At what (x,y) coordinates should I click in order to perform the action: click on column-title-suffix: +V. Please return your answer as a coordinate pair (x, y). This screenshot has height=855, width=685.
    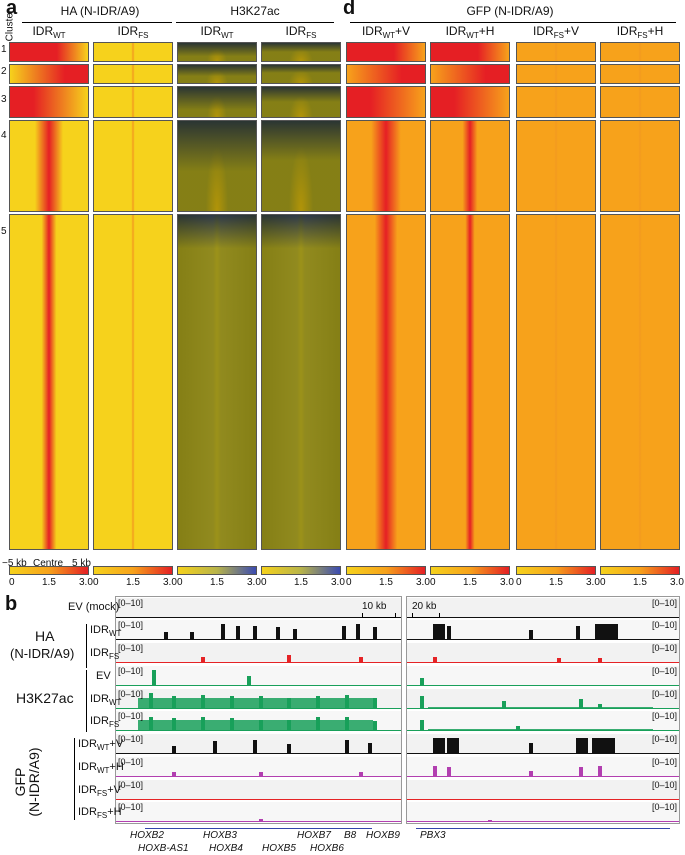
    Looking at the image, I should click on (571, 31).